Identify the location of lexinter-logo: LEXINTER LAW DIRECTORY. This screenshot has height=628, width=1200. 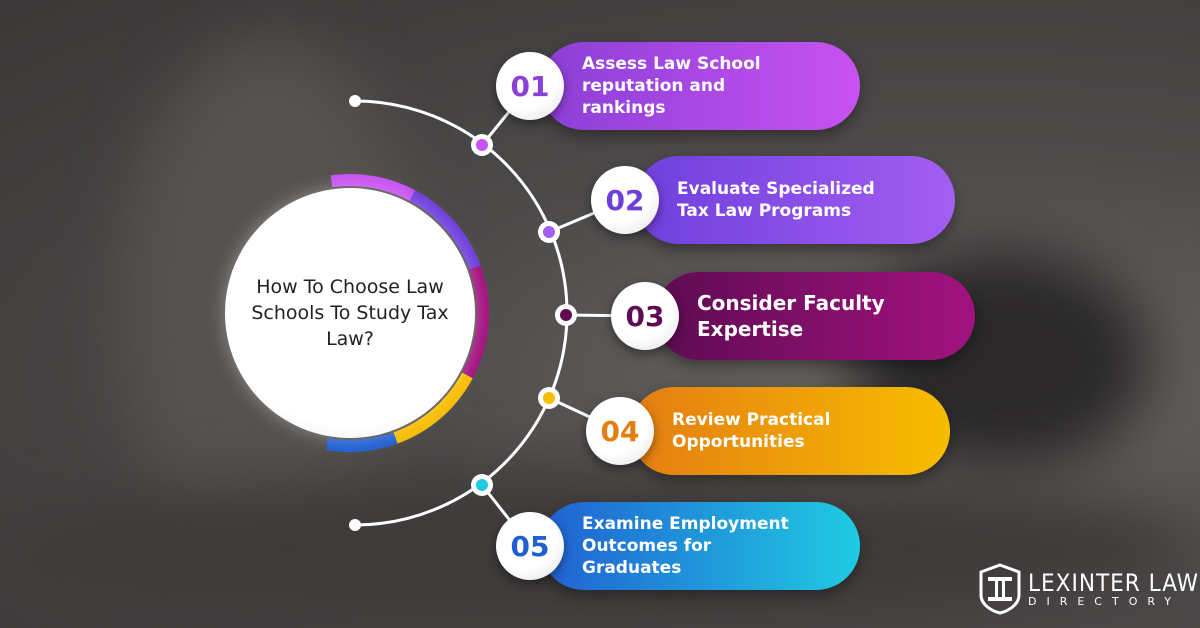
(1088, 589).